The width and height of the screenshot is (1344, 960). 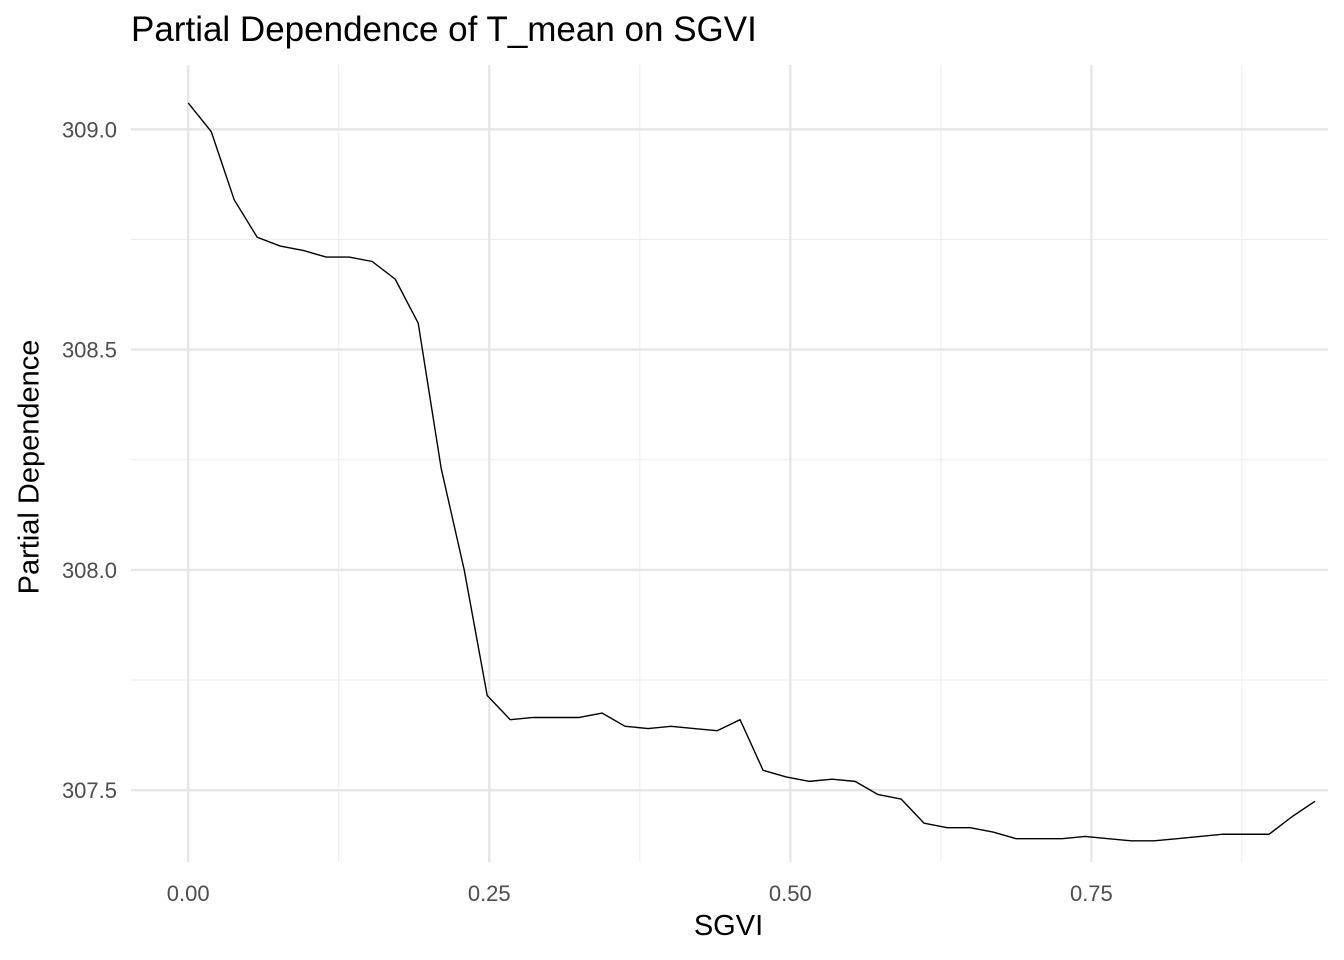 I want to click on x-axis-label: SGVI, so click(x=728, y=926).